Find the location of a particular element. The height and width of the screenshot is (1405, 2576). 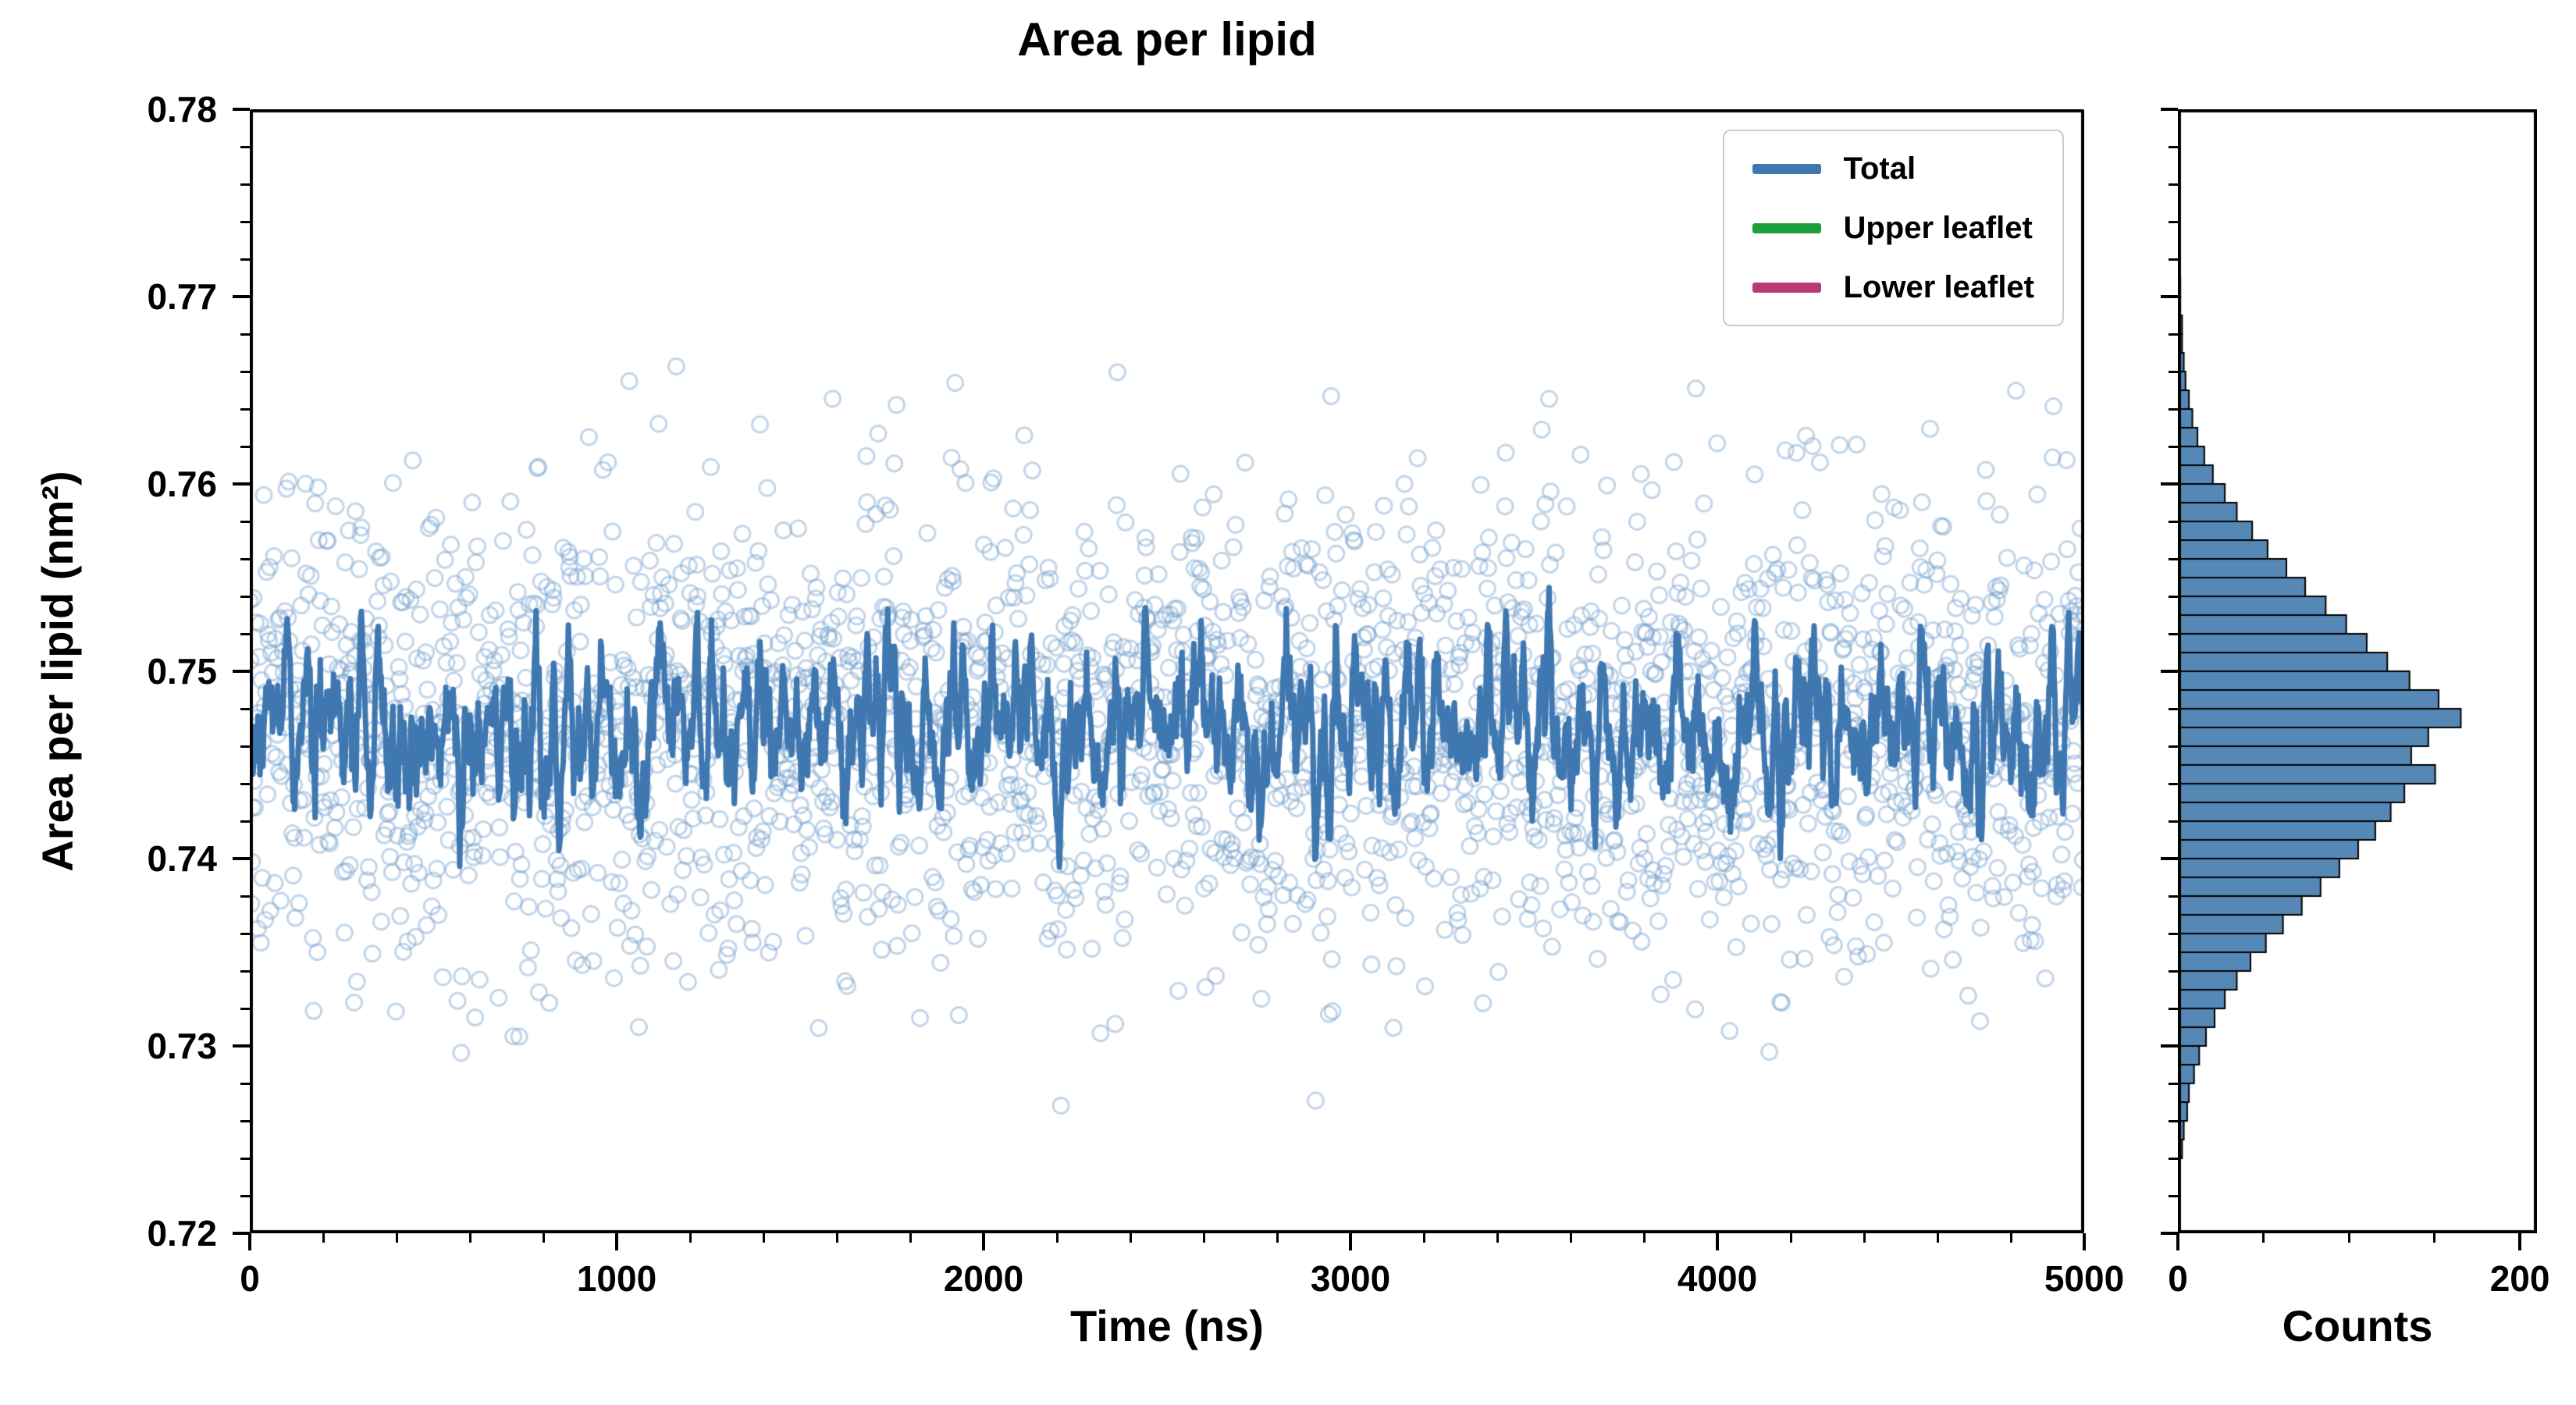

histogram-canvas is located at coordinates (2357, 671).